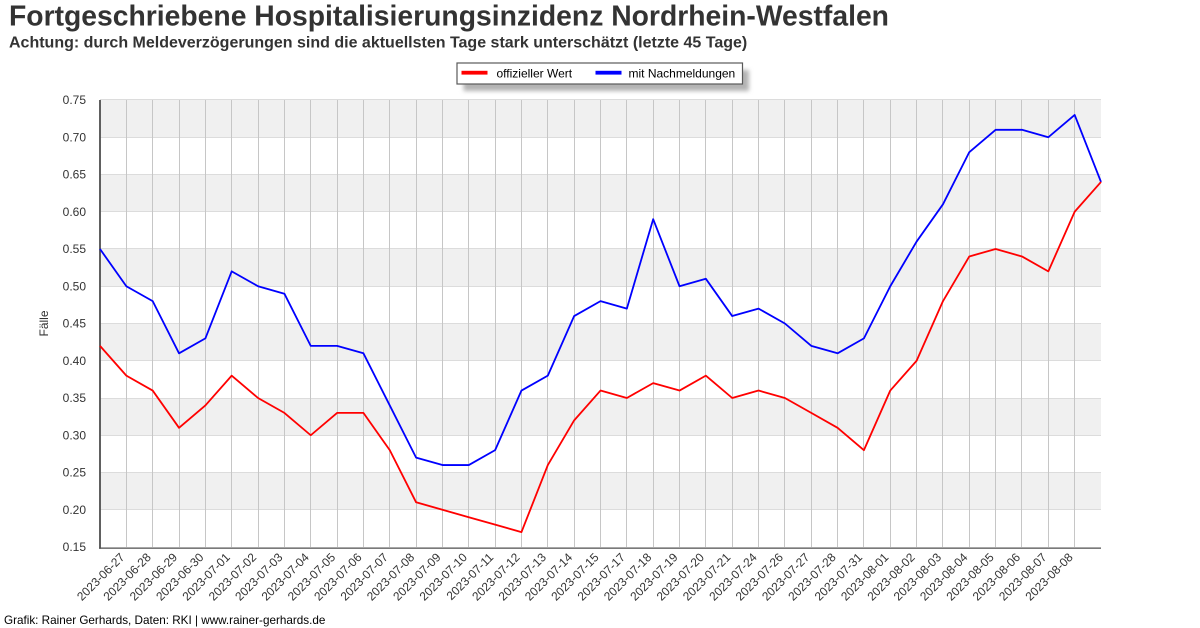 This screenshot has width=1200, height=628. What do you see at coordinates (75, 510) in the screenshot?
I see `svg-text: 0.20` at bounding box center [75, 510].